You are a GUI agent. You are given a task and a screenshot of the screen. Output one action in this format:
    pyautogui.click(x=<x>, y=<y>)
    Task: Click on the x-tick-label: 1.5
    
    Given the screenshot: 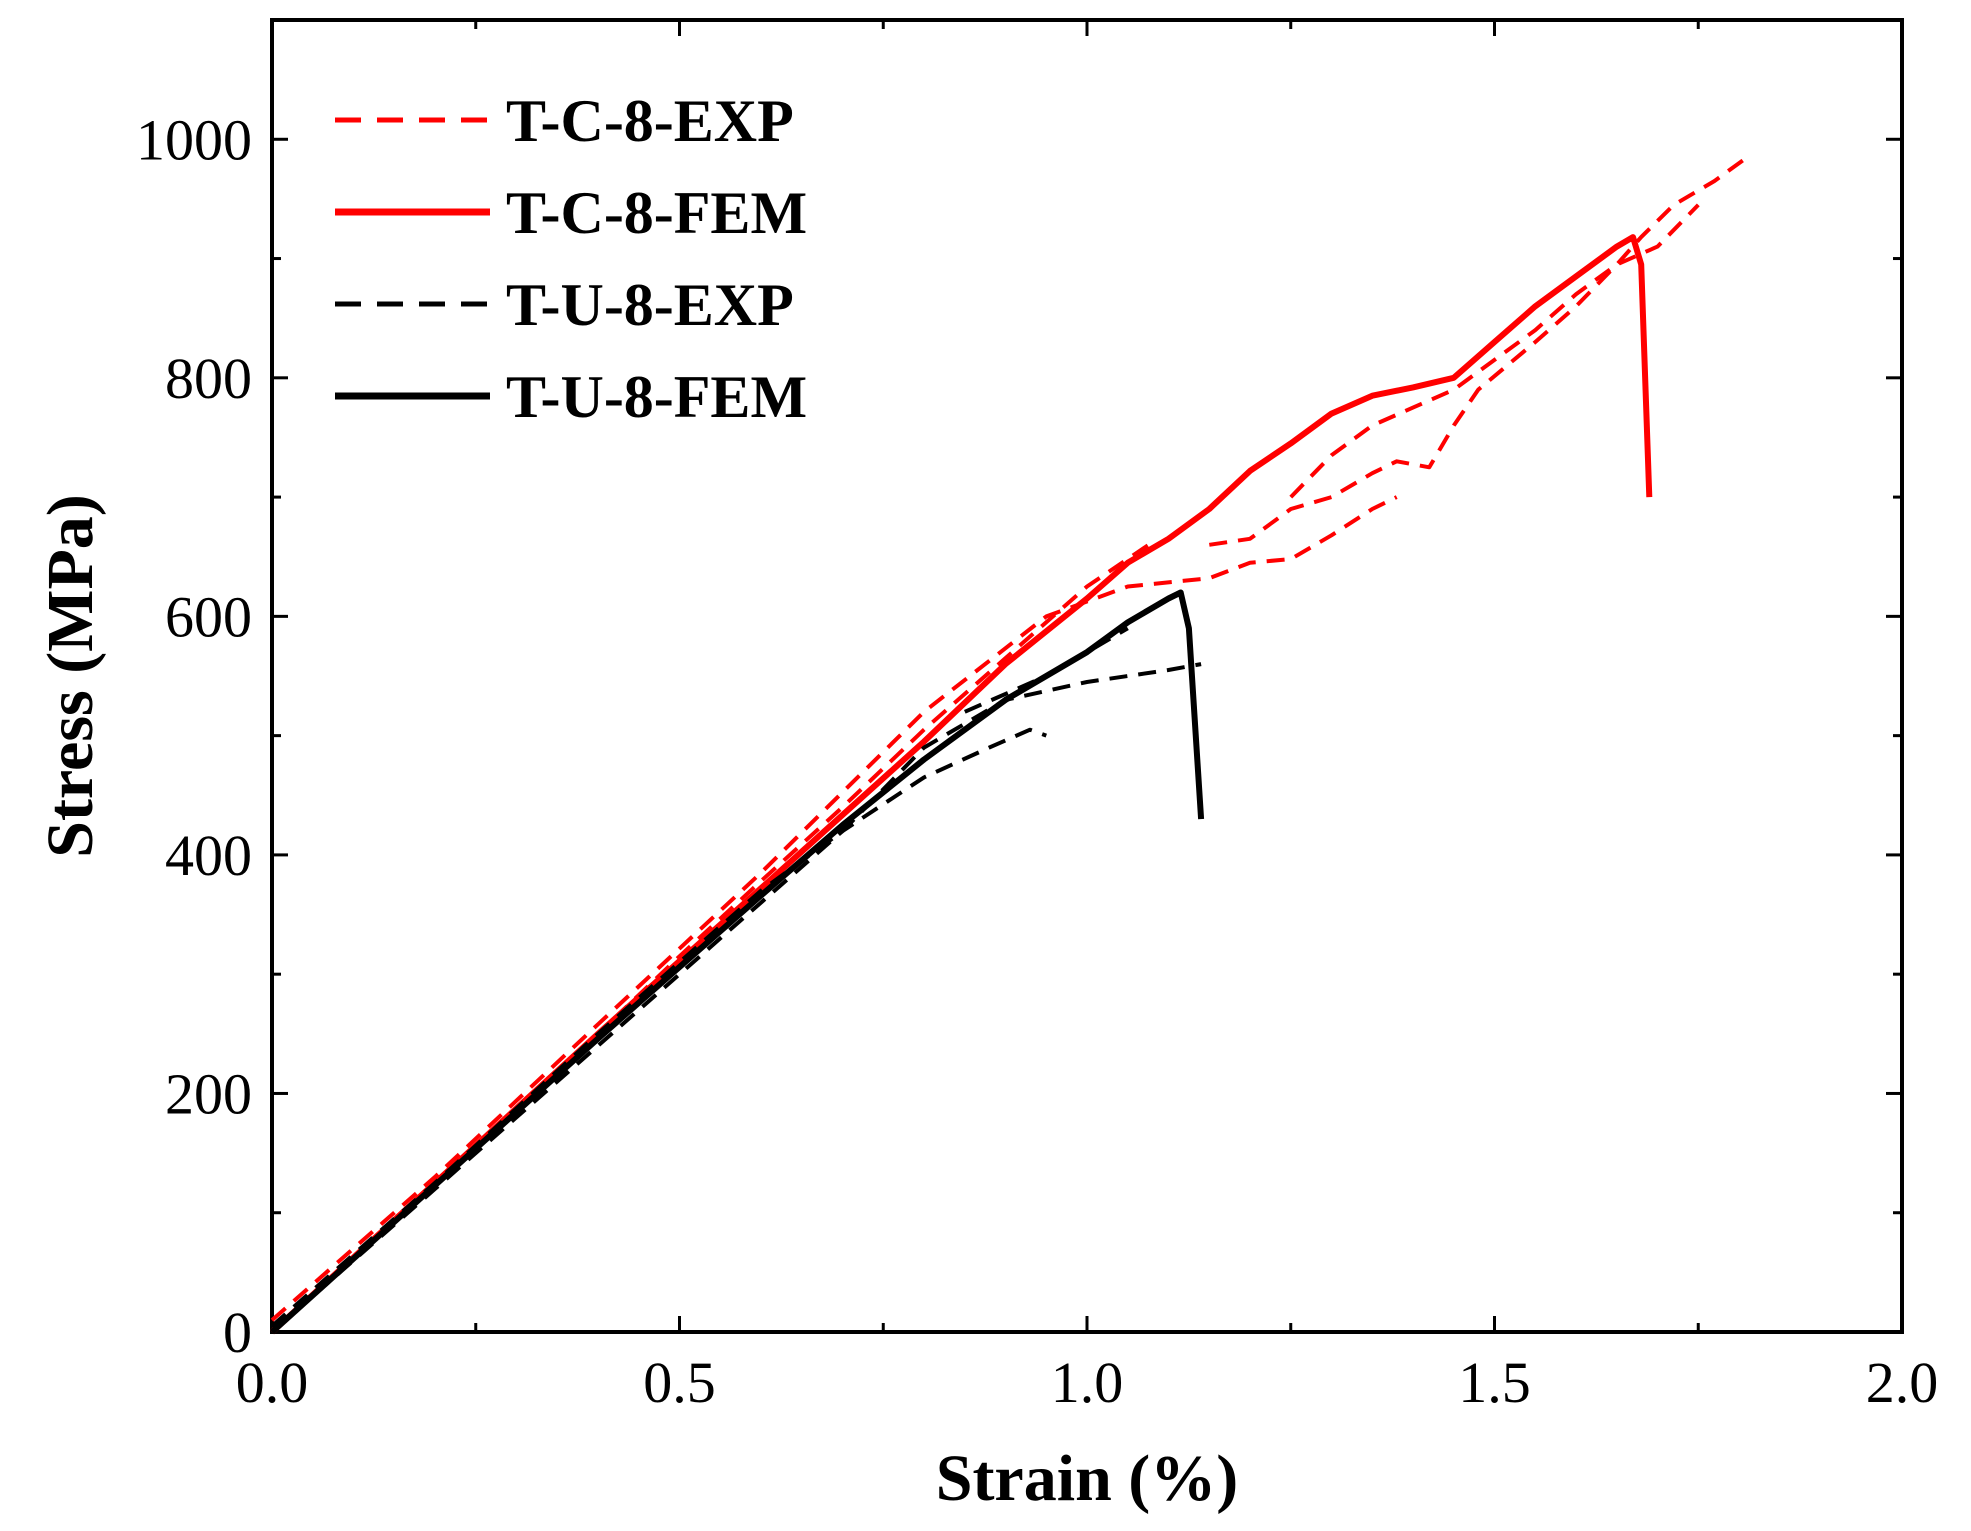 What is the action you would take?
    pyautogui.click(x=1494, y=1382)
    